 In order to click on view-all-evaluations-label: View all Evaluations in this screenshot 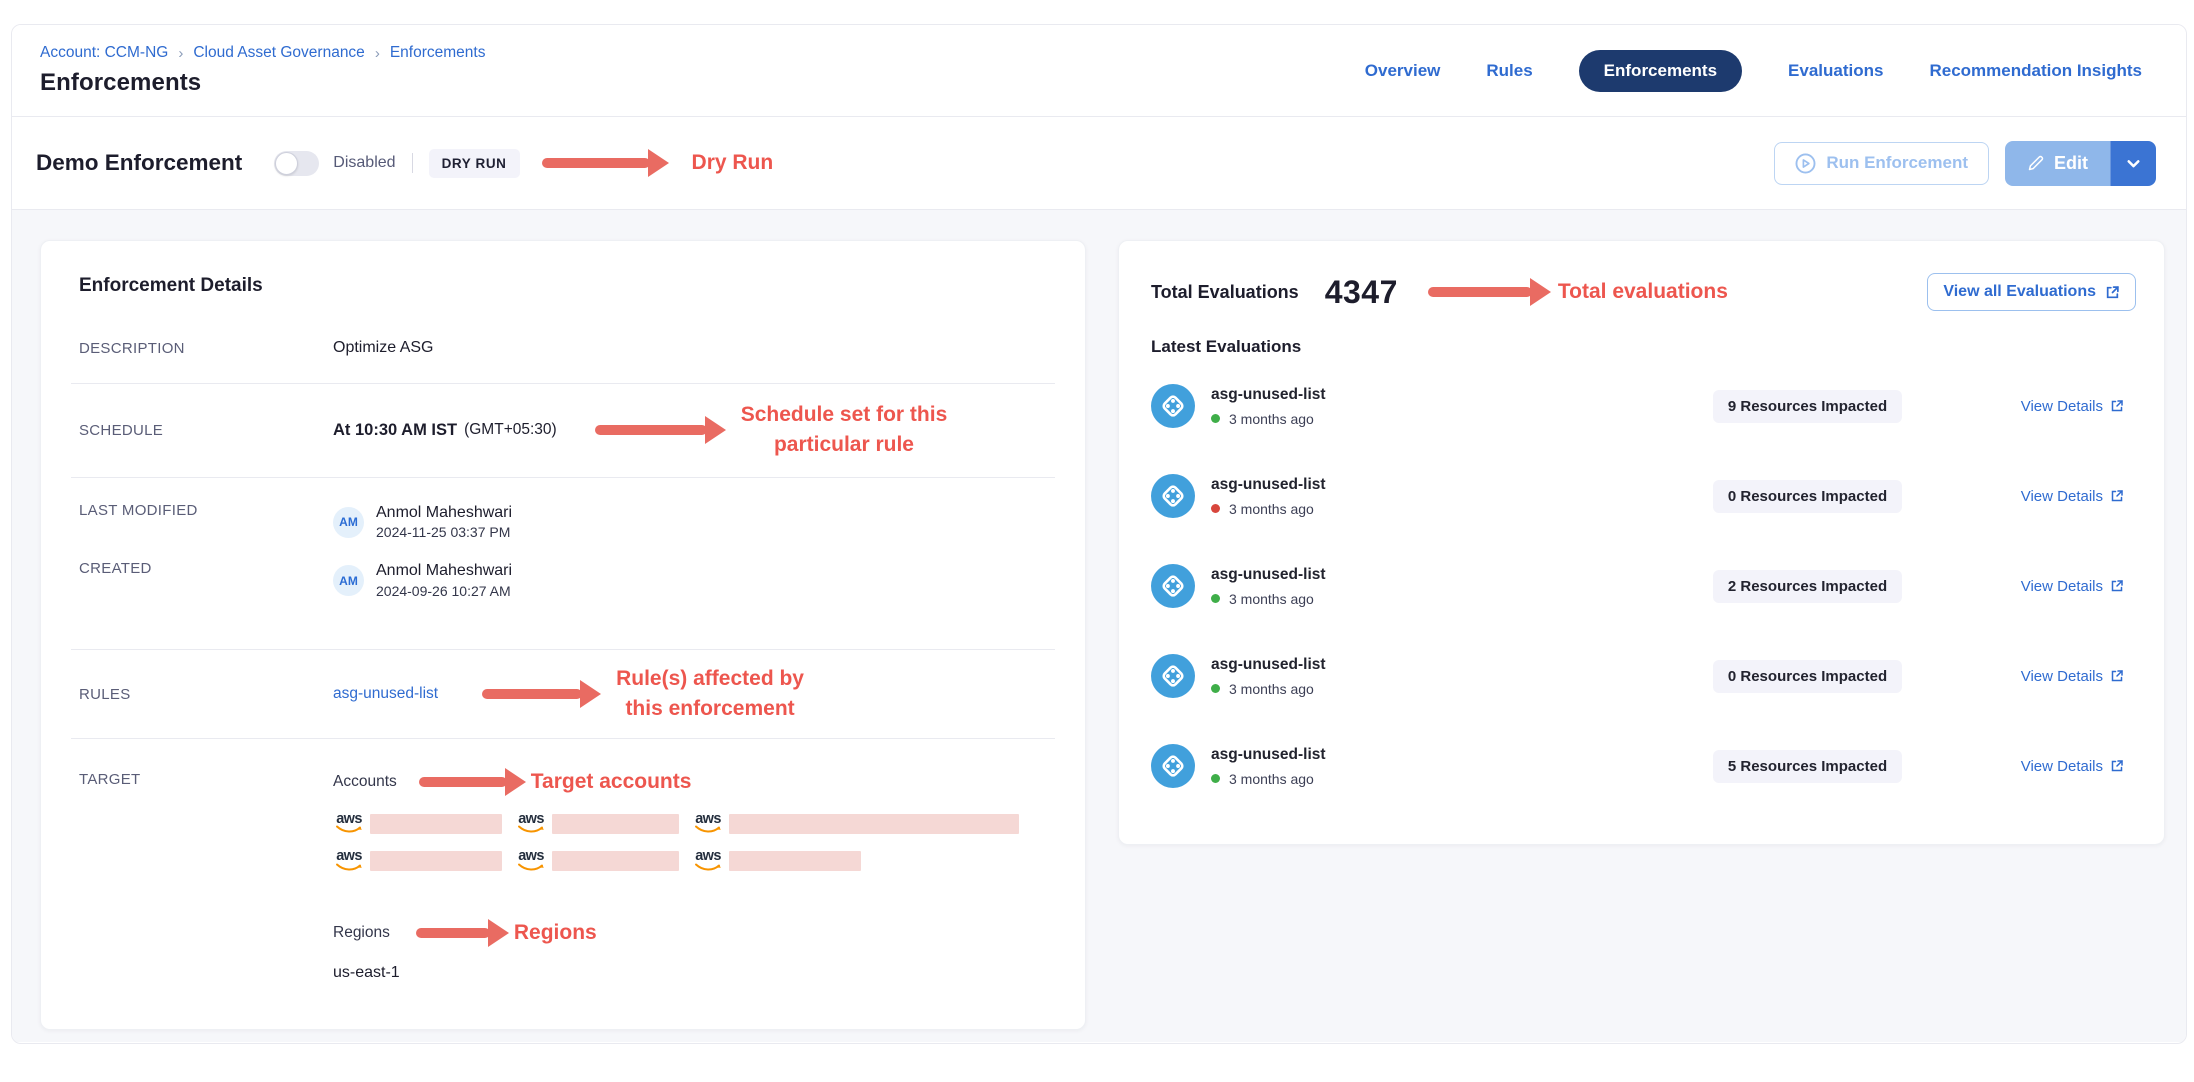, I will do `click(2019, 291)`.